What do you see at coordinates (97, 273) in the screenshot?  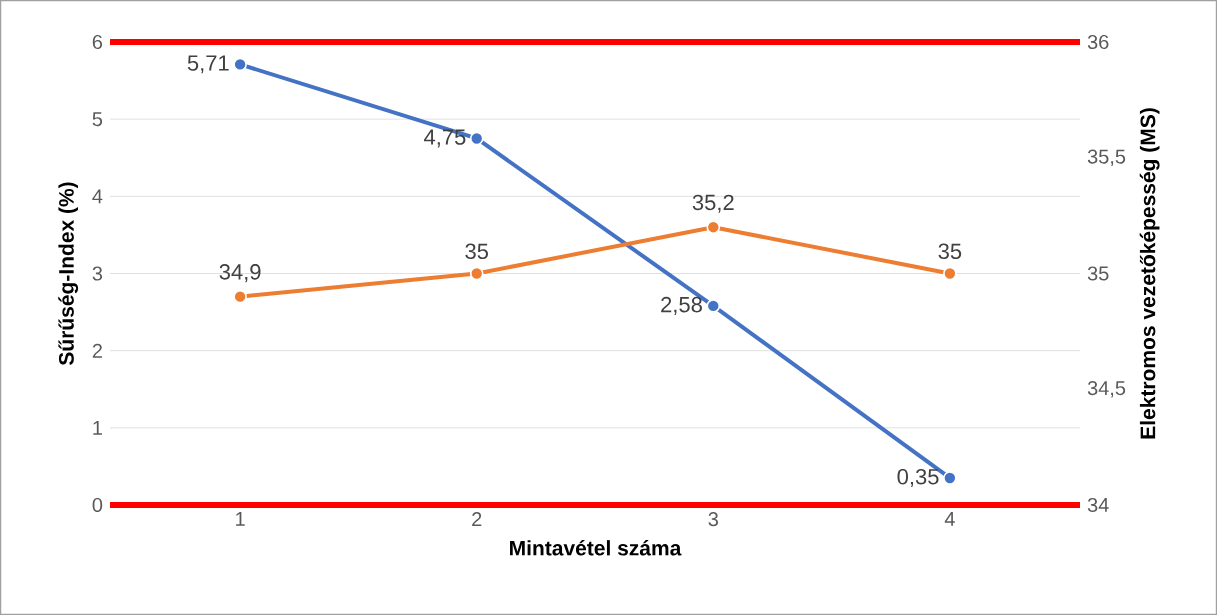 I see `y-tick-label: 3` at bounding box center [97, 273].